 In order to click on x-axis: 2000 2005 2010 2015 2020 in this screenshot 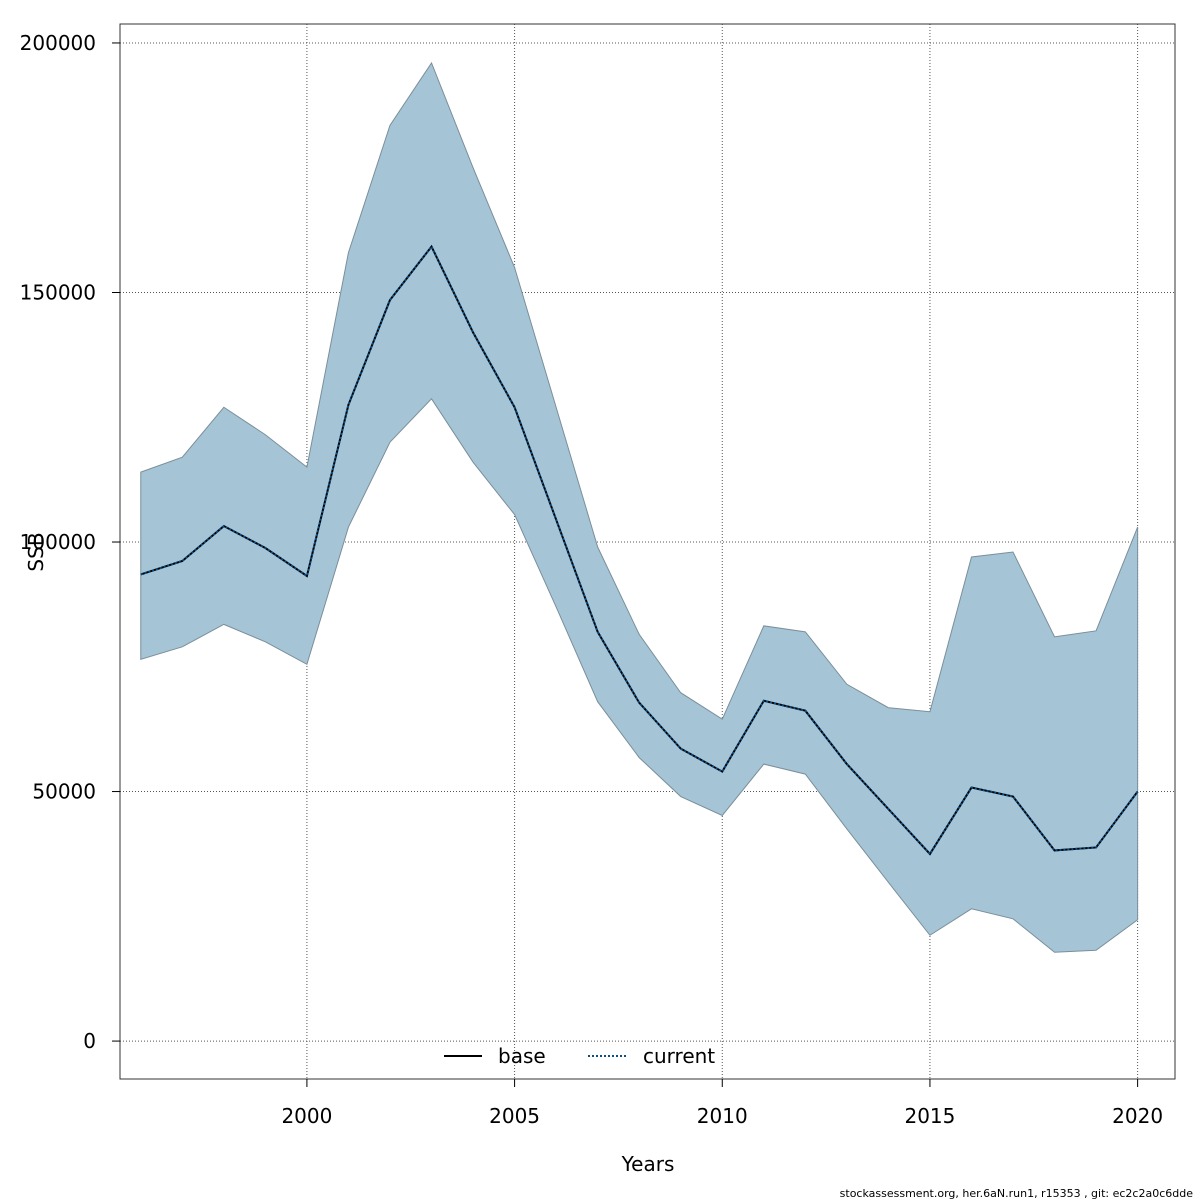, I will do `click(722, 1103)`.